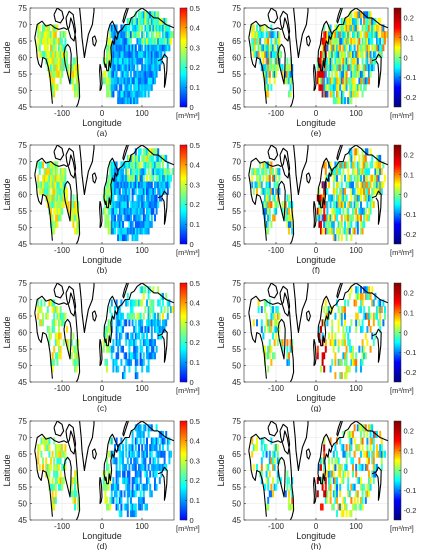 This screenshot has height=550, width=429. What do you see at coordinates (410, 510) in the screenshot?
I see `colorbar-tick-label: -0.2` at bounding box center [410, 510].